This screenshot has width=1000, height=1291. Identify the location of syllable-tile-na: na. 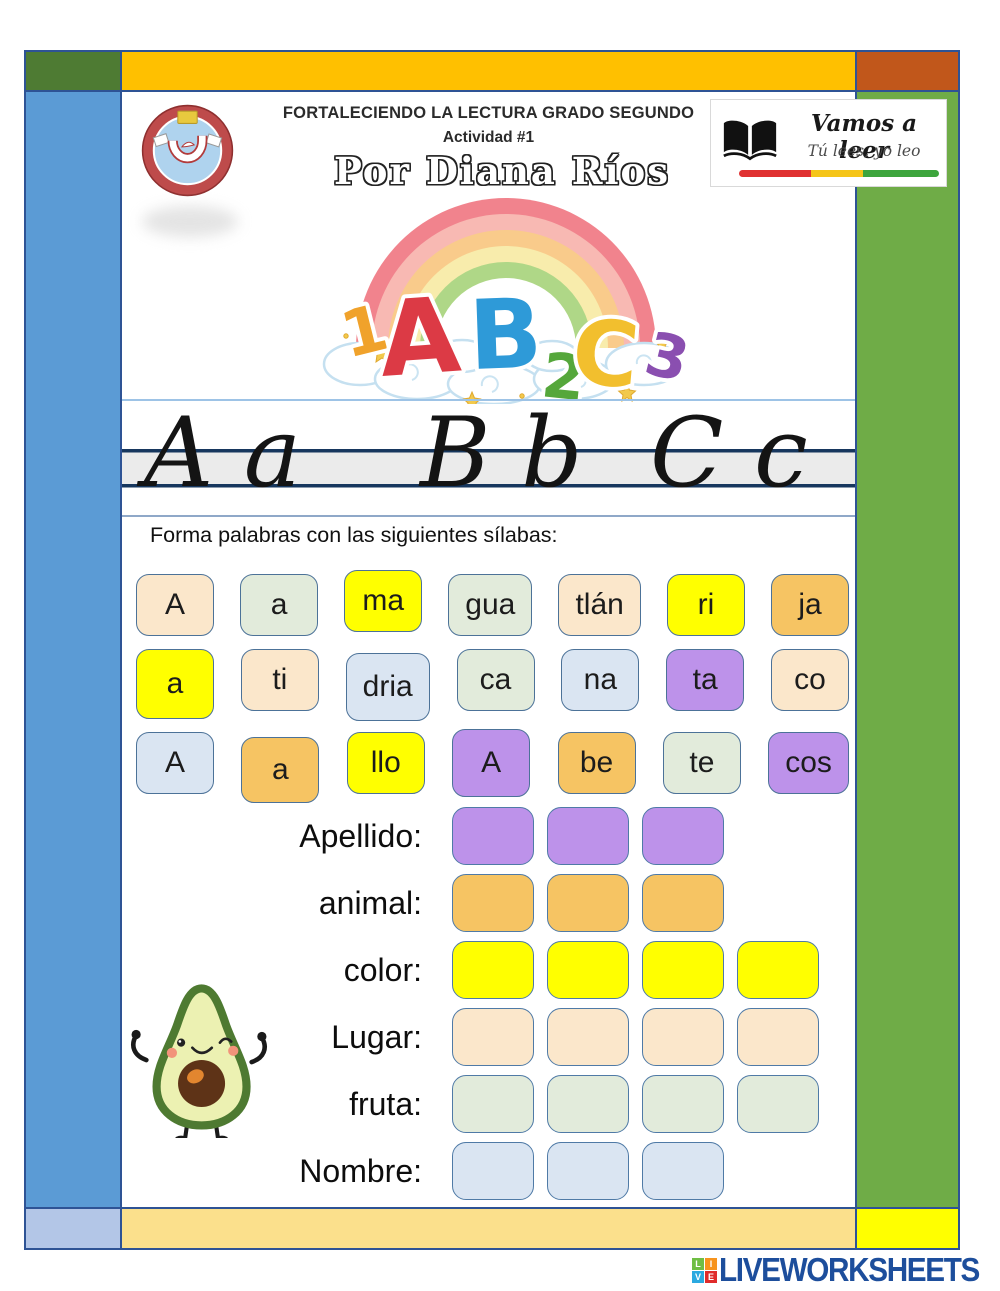
(600, 680).